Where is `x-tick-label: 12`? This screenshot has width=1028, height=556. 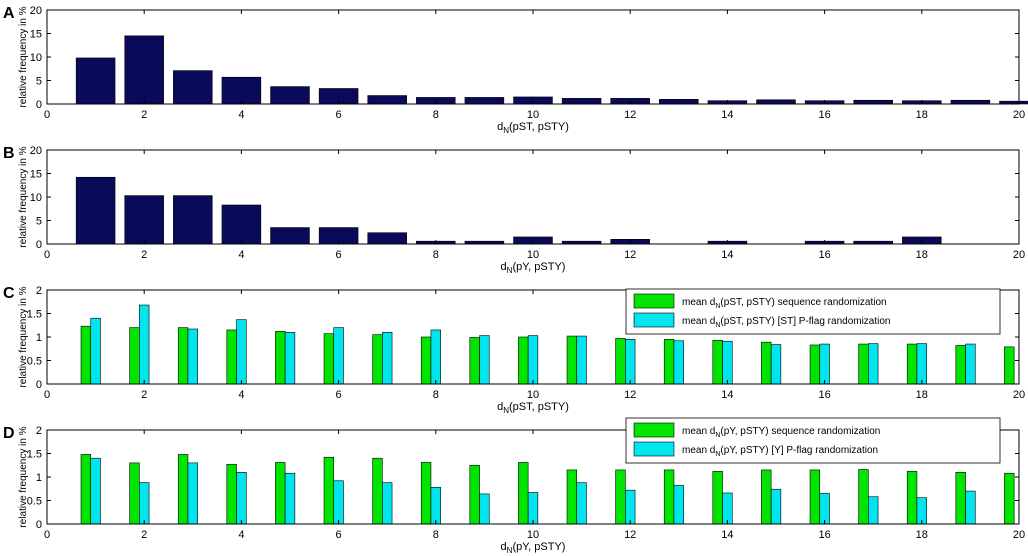
x-tick-label: 12 is located at coordinates (630, 255).